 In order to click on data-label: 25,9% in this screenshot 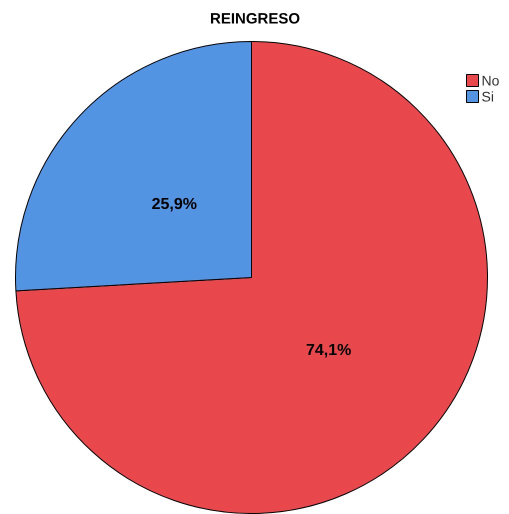, I will do `click(175, 205)`.